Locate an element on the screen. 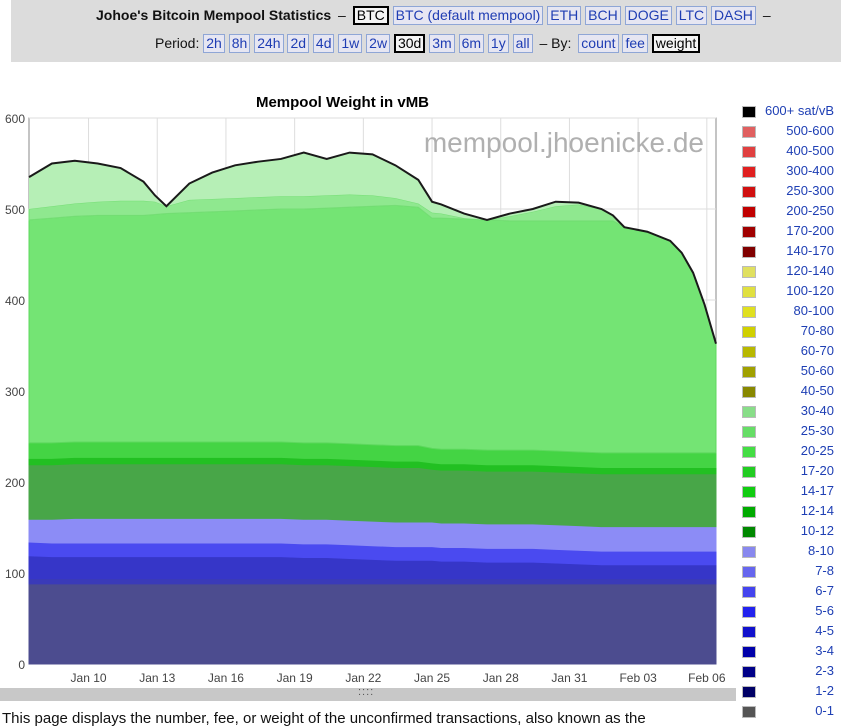 This screenshot has width=841, height=728. legend-item: 400-500 is located at coordinates (786, 152).